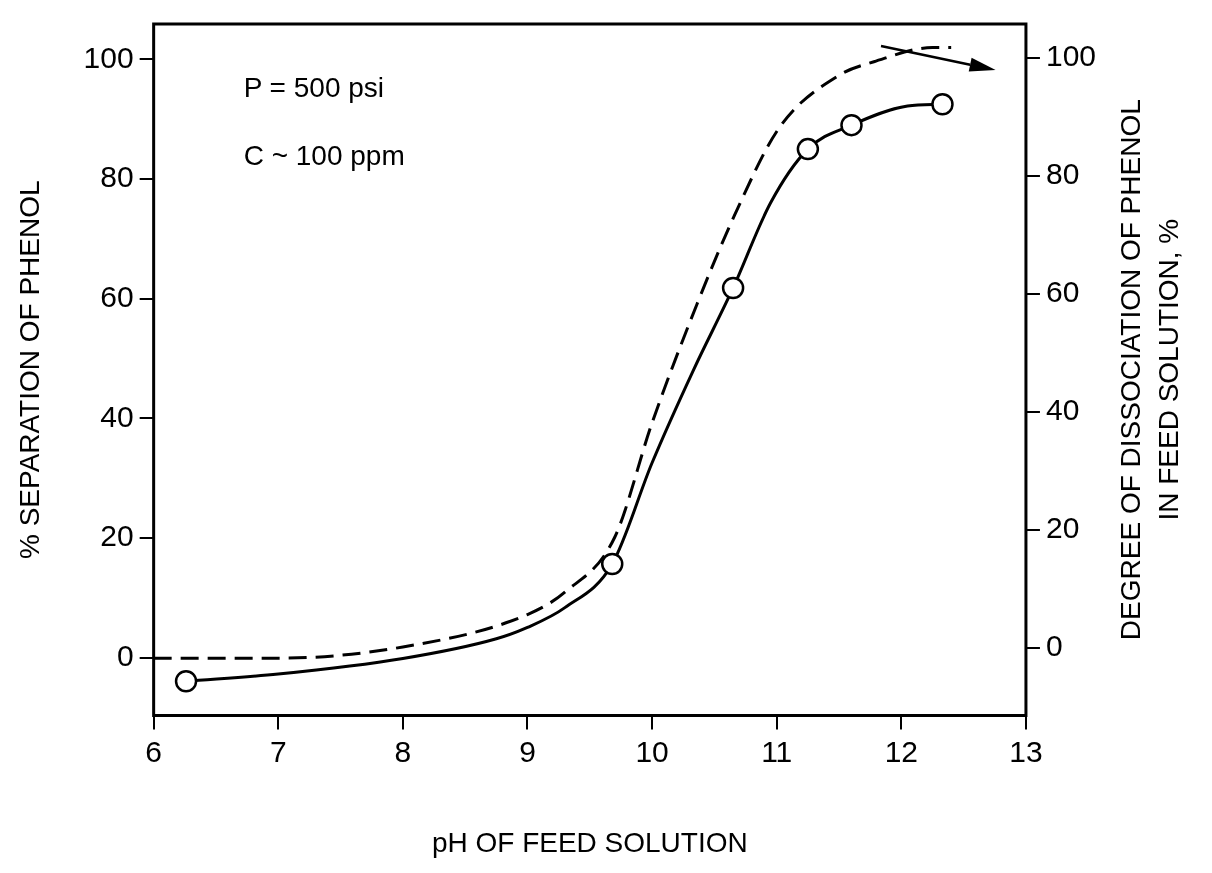 The image size is (1212, 873). What do you see at coordinates (1026, 751) in the screenshot?
I see `x-tick-label: 13` at bounding box center [1026, 751].